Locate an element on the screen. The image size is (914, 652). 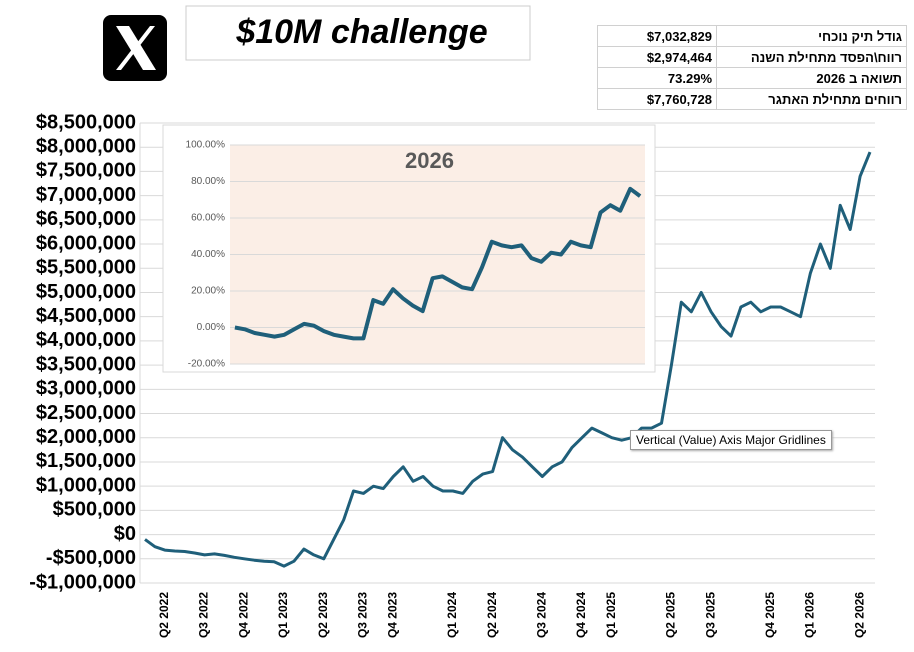
x-tick-label: Q1 2023 is located at coordinates (283, 615).